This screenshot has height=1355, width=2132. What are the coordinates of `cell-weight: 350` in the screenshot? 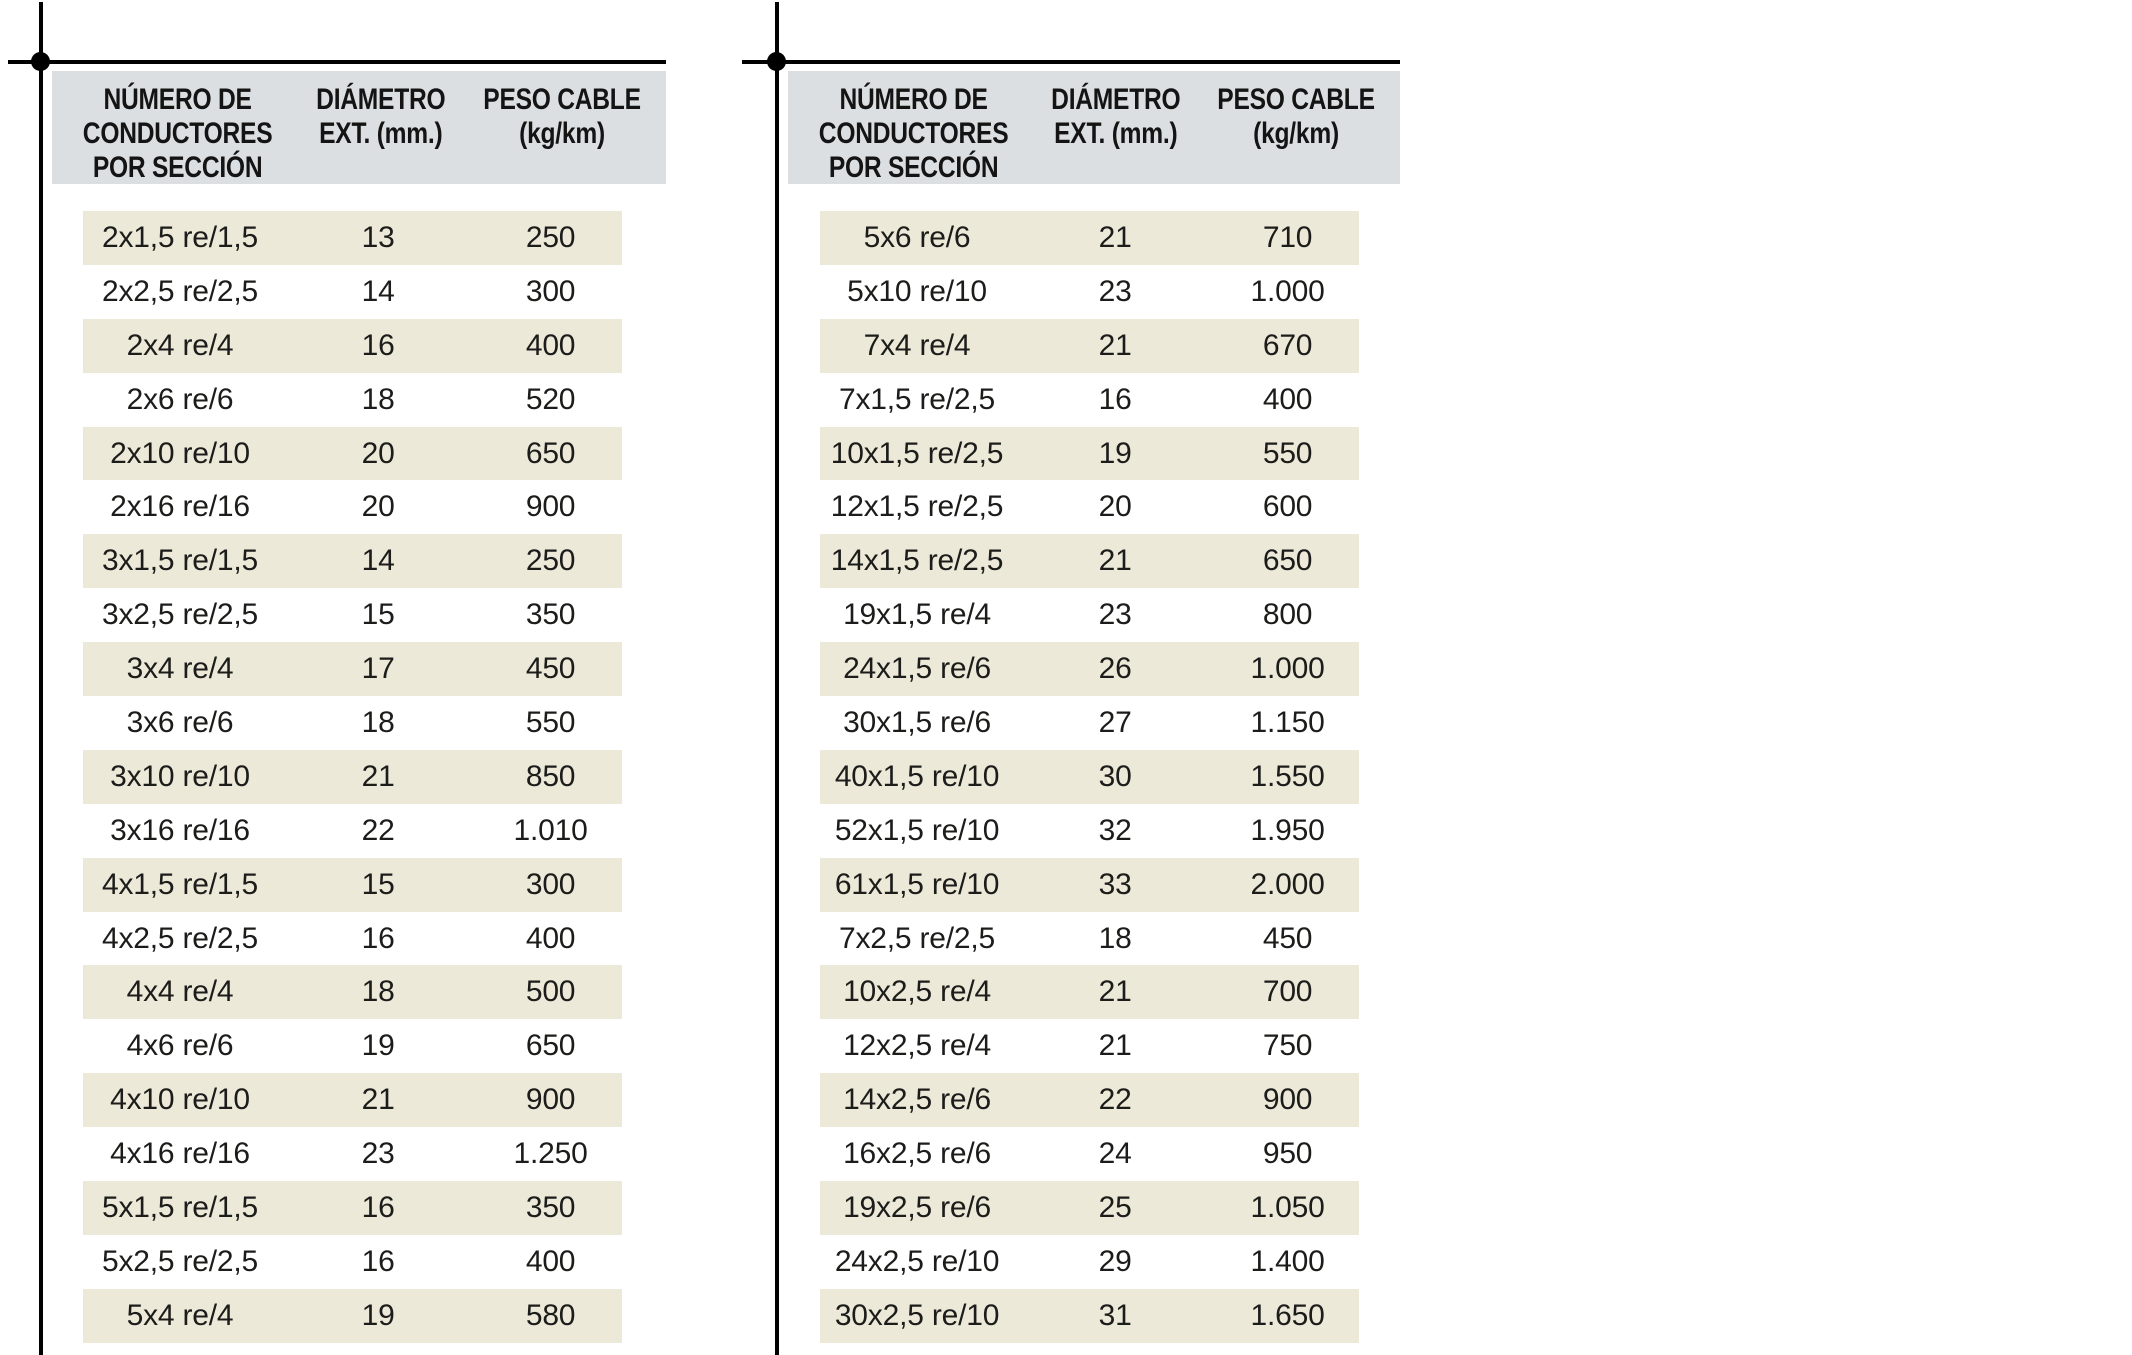 It's located at (550, 1207).